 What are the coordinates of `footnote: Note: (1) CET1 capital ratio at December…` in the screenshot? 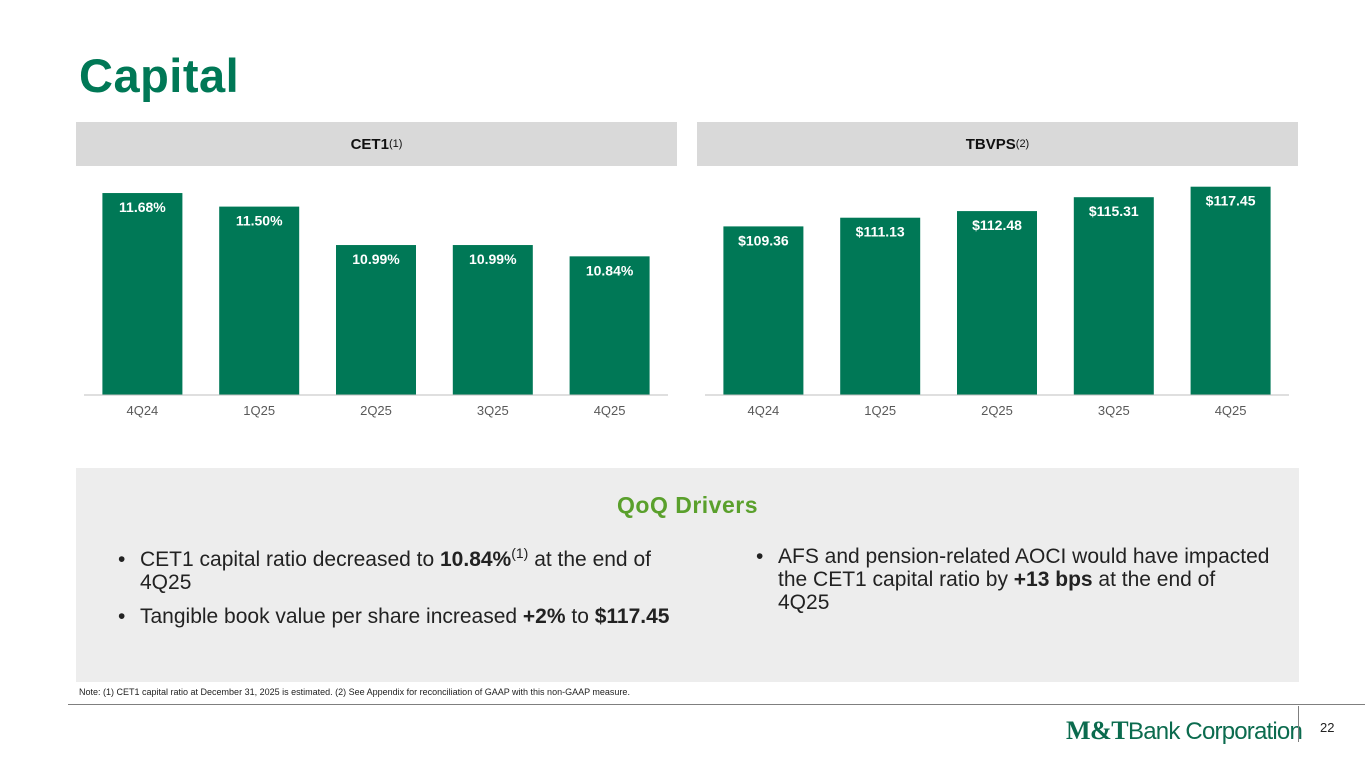 It's located at (354, 692).